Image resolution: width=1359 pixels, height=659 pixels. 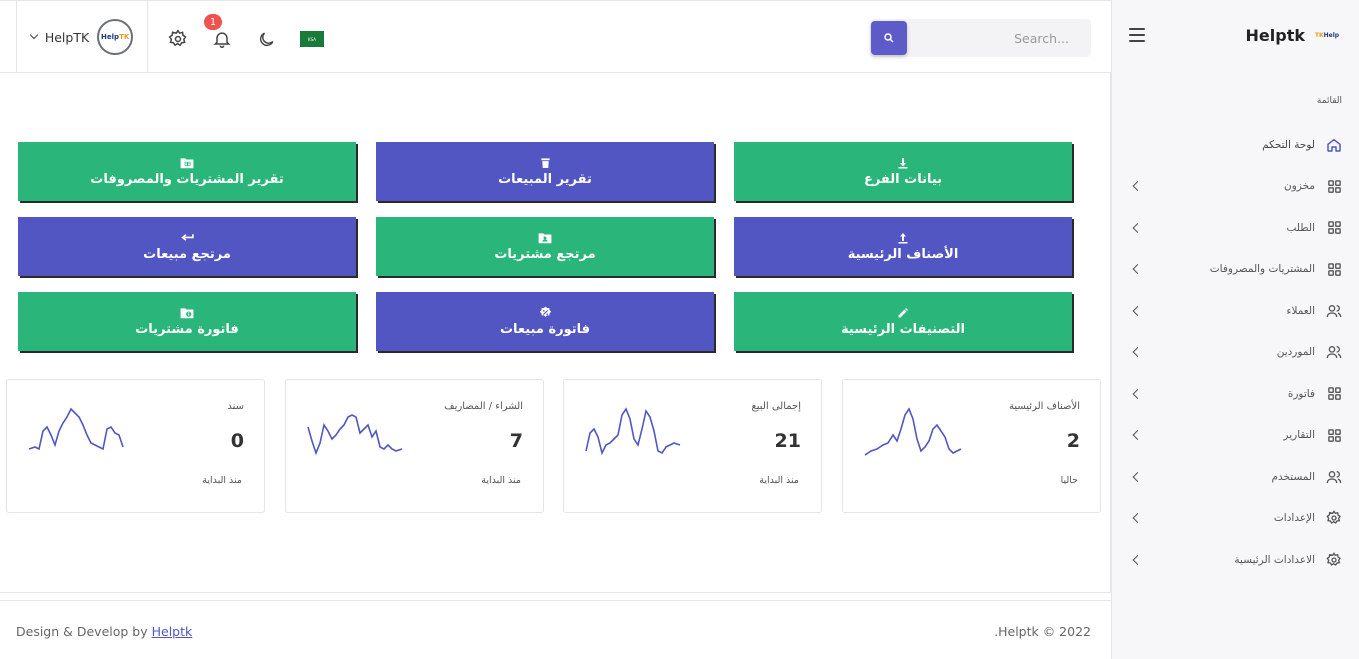 I want to click on tile-branch-data: بيانات الفرع, so click(x=903, y=171).